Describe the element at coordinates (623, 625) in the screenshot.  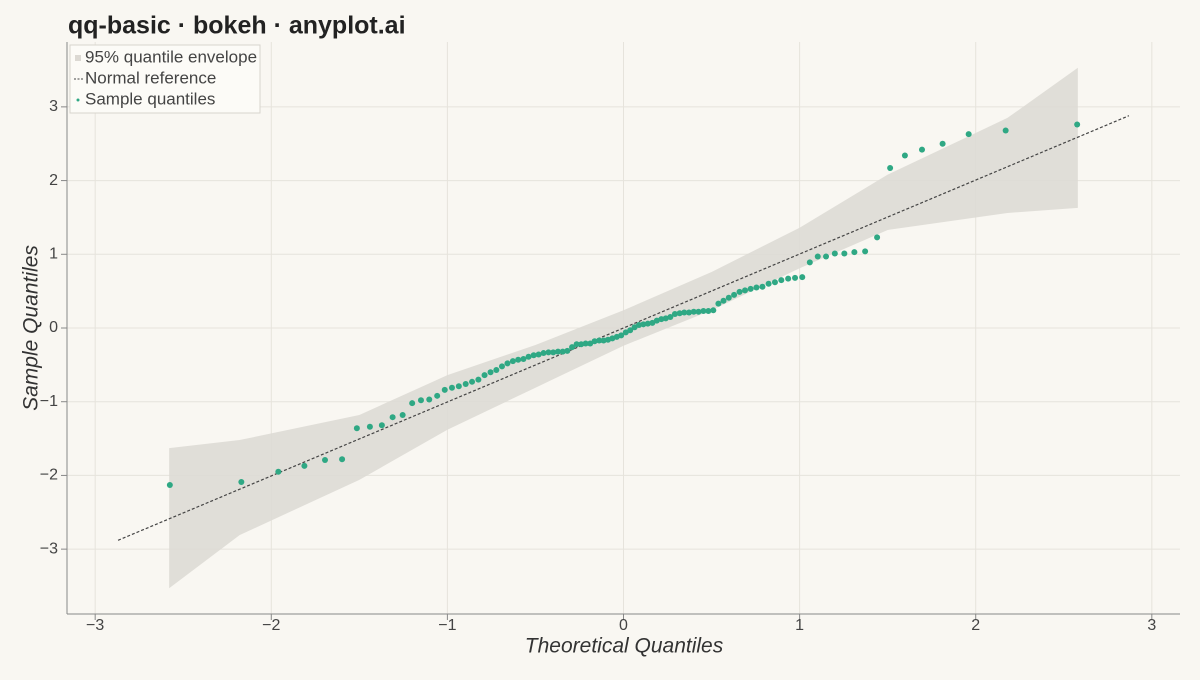
I see `x-tick-label: 0` at that location.